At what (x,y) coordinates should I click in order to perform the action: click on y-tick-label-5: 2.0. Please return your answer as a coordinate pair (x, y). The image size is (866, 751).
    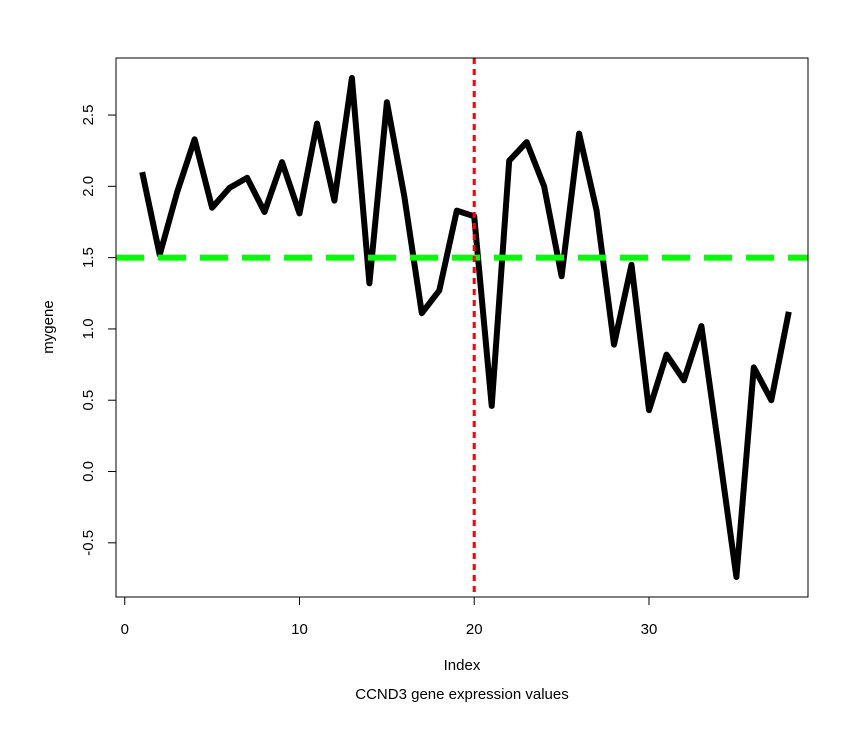
    Looking at the image, I should click on (88, 186).